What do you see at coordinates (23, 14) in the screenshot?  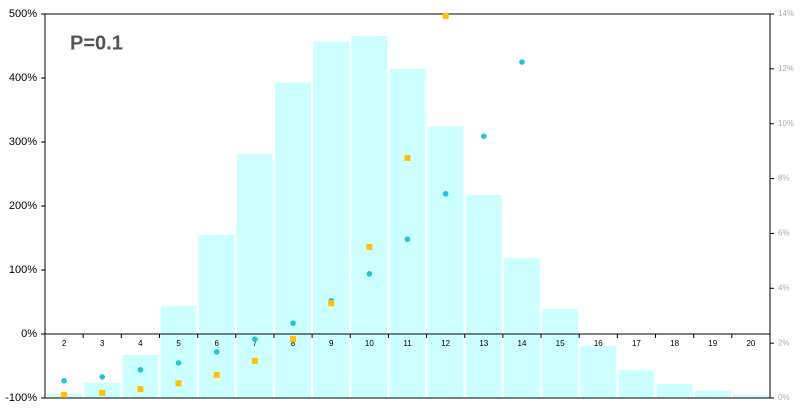 I see `y-tick-label: 500%` at bounding box center [23, 14].